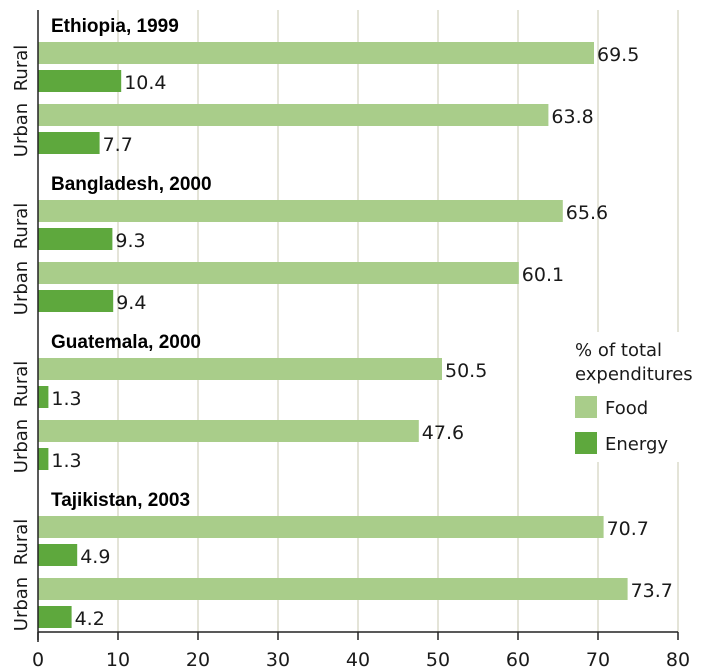  What do you see at coordinates (358, 660) in the screenshot?
I see `x-tick-label: 40` at bounding box center [358, 660].